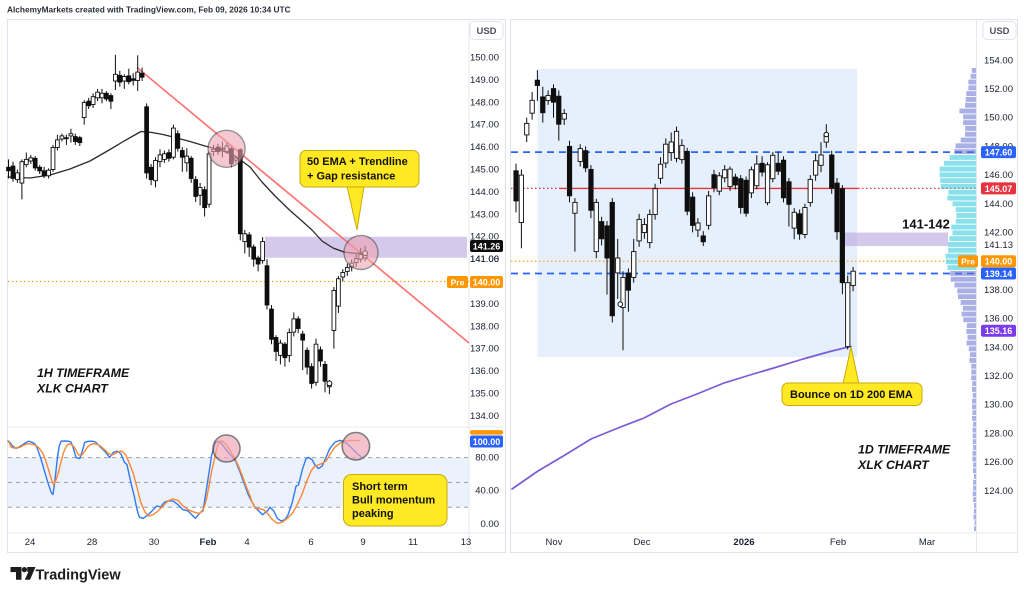 Image resolution: width=1024 pixels, height=595 pixels. I want to click on svg-text: 6, so click(310, 542).